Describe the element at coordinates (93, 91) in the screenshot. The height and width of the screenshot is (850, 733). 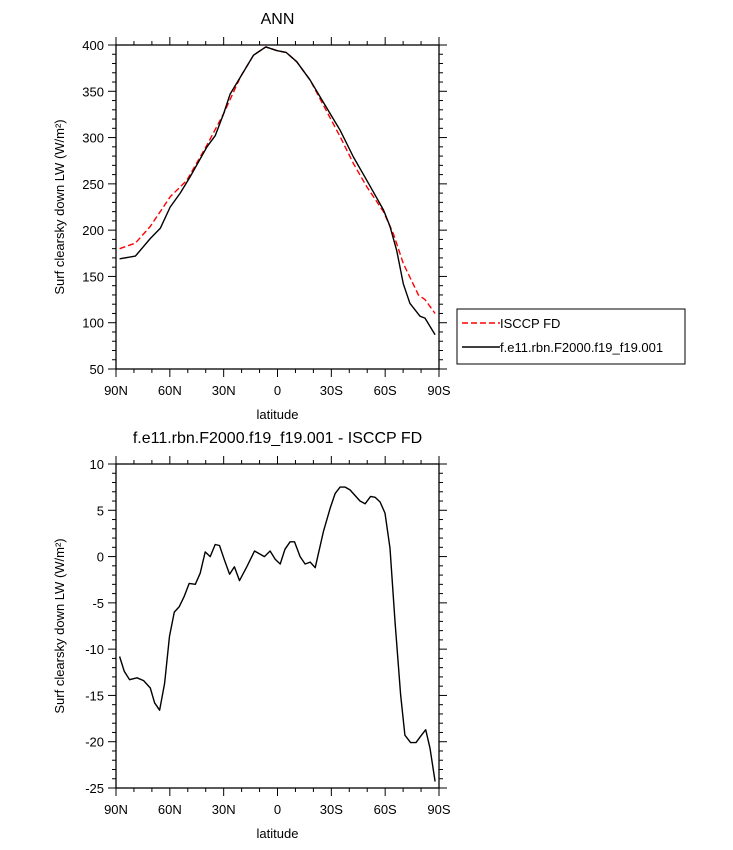
I see `y-tick-label: 350` at that location.